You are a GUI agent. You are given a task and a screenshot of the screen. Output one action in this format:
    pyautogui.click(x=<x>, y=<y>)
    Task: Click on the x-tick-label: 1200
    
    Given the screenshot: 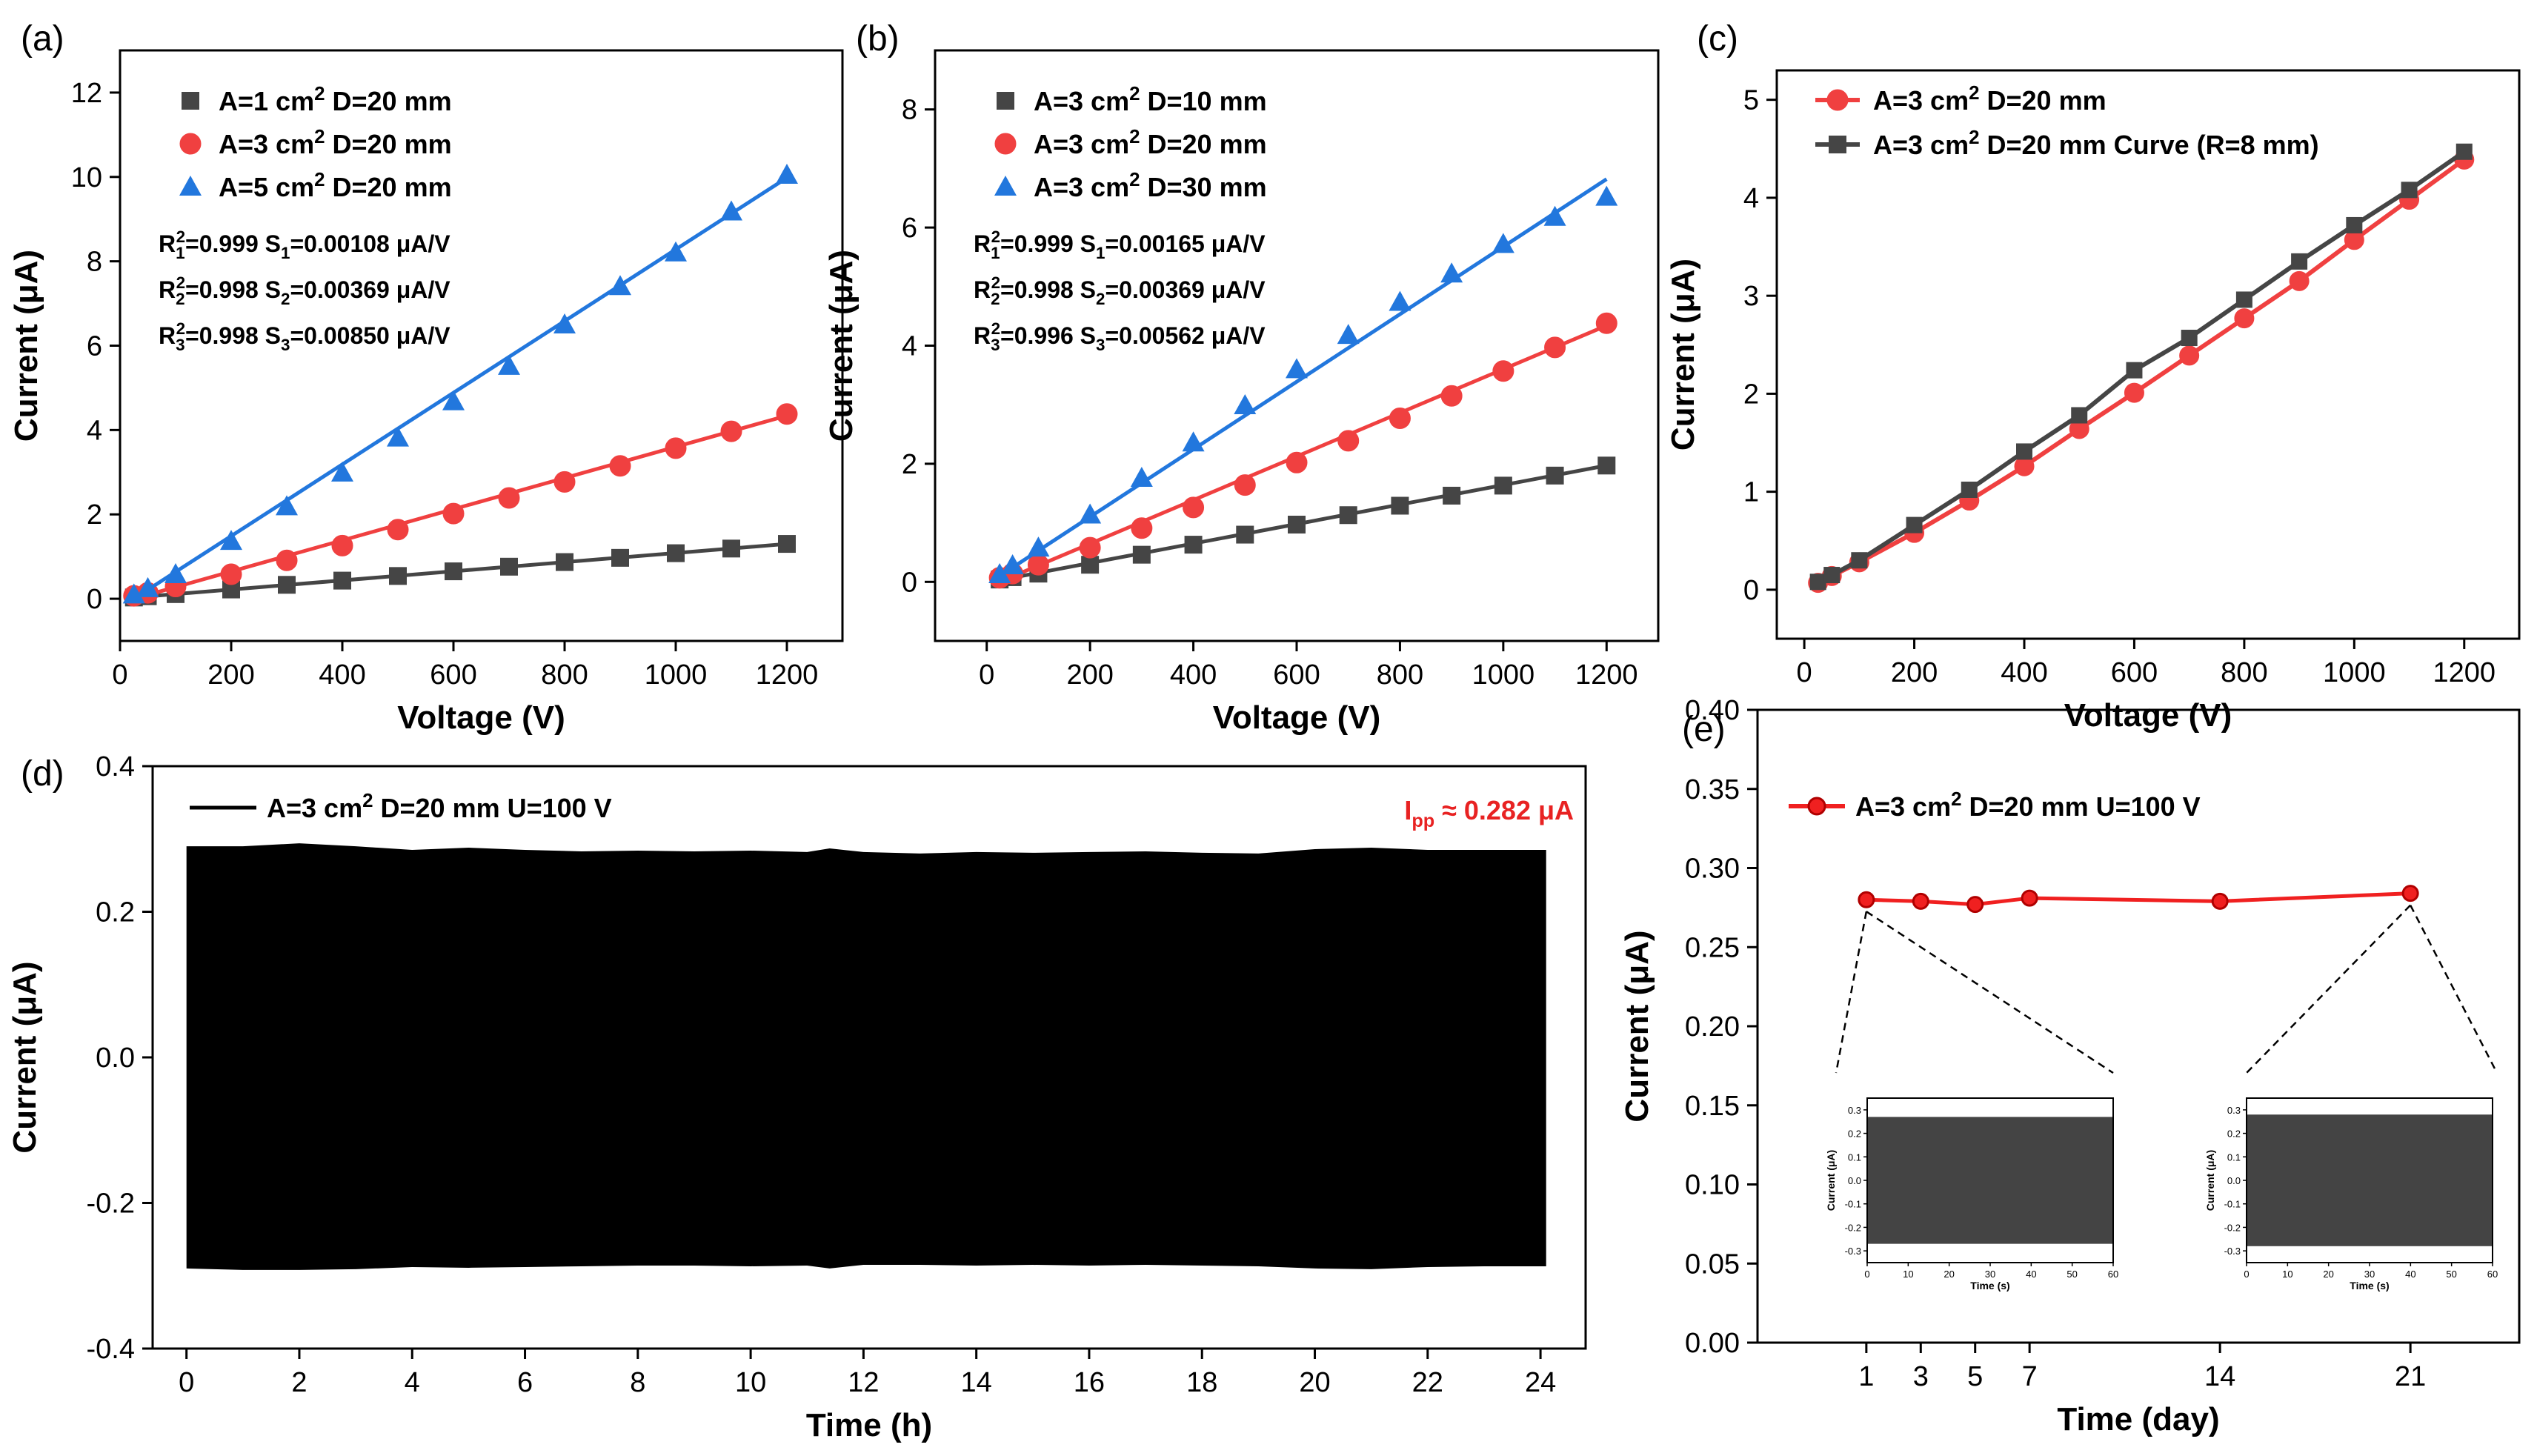 What is the action you would take?
    pyautogui.click(x=1606, y=675)
    